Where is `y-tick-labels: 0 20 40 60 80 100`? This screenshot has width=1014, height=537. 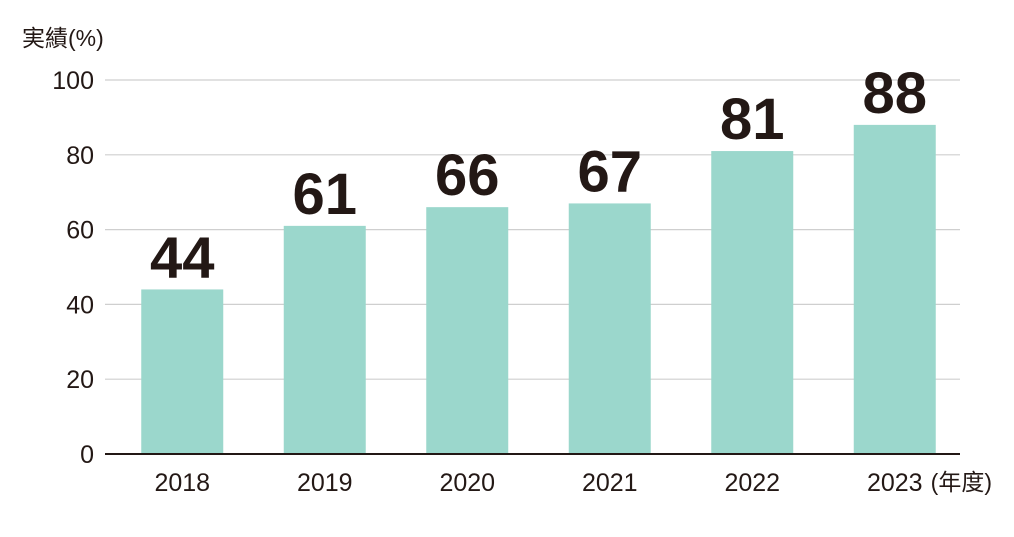
y-tick-labels: 0 20 40 60 80 100 is located at coordinates (73, 268).